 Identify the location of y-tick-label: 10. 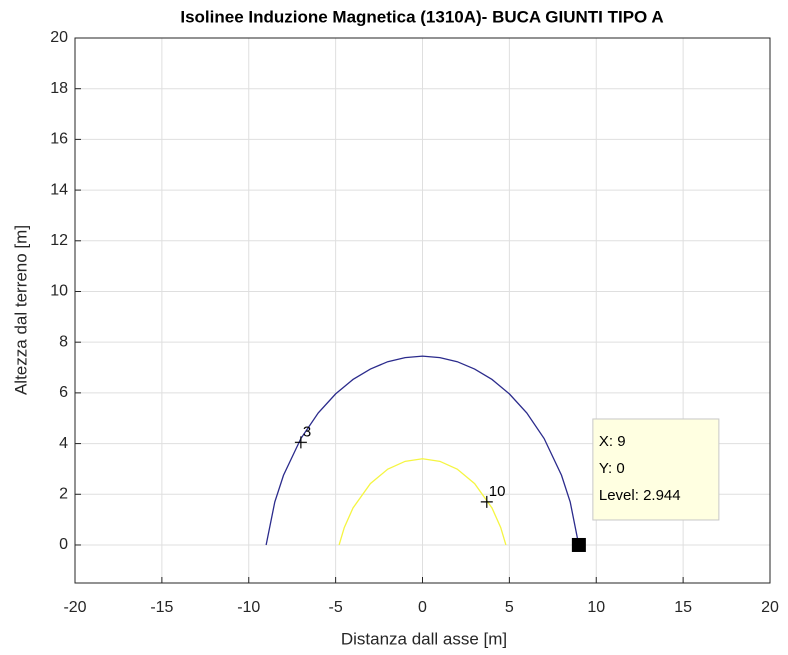
(59, 291).